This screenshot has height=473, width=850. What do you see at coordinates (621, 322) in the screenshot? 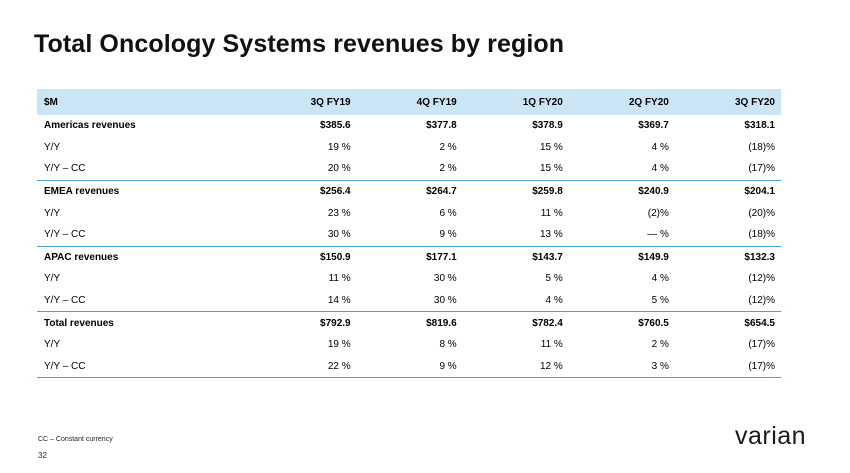
I see `table-cell: $760.5` at bounding box center [621, 322].